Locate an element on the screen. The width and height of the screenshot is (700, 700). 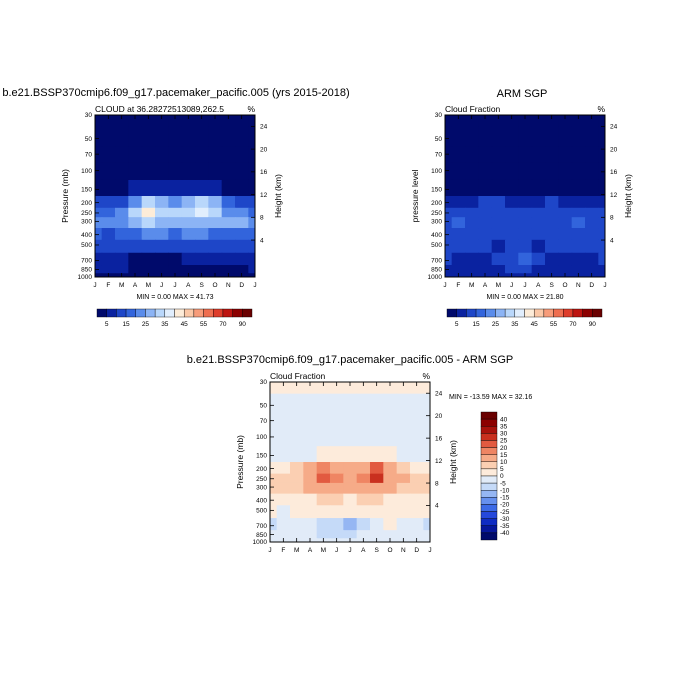
y-axis-label: Pressure (mb) is located at coordinates (65, 196).